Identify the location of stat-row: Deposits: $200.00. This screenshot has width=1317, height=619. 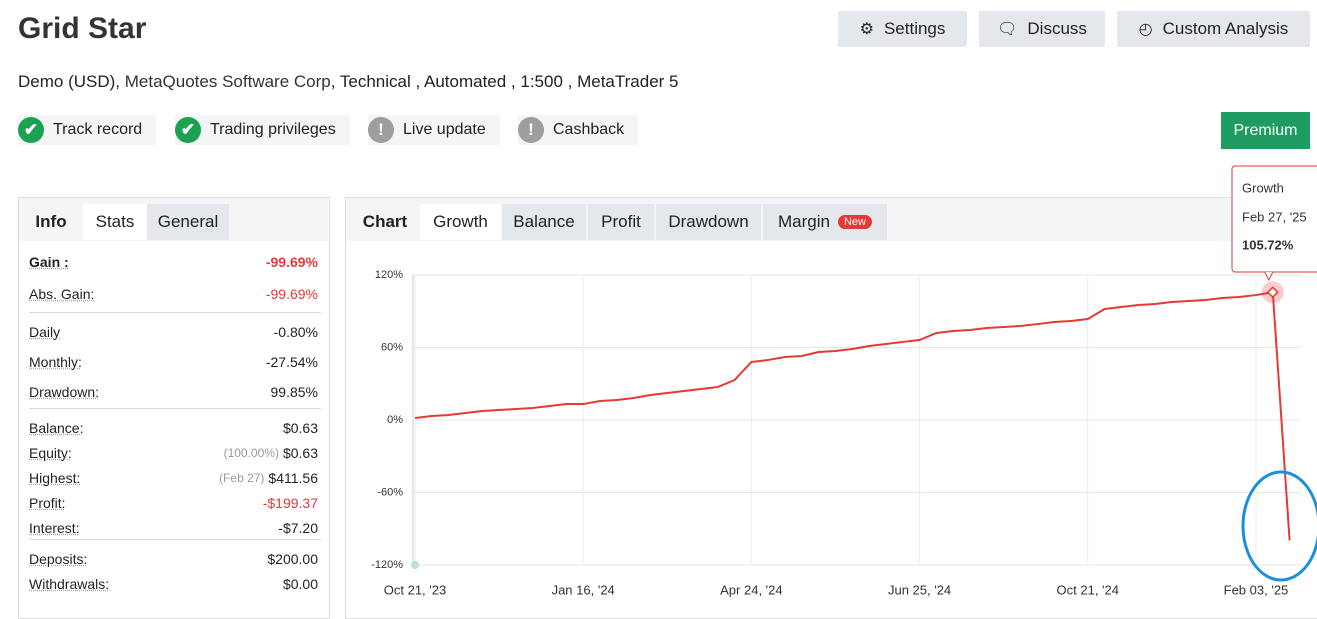
(173, 558).